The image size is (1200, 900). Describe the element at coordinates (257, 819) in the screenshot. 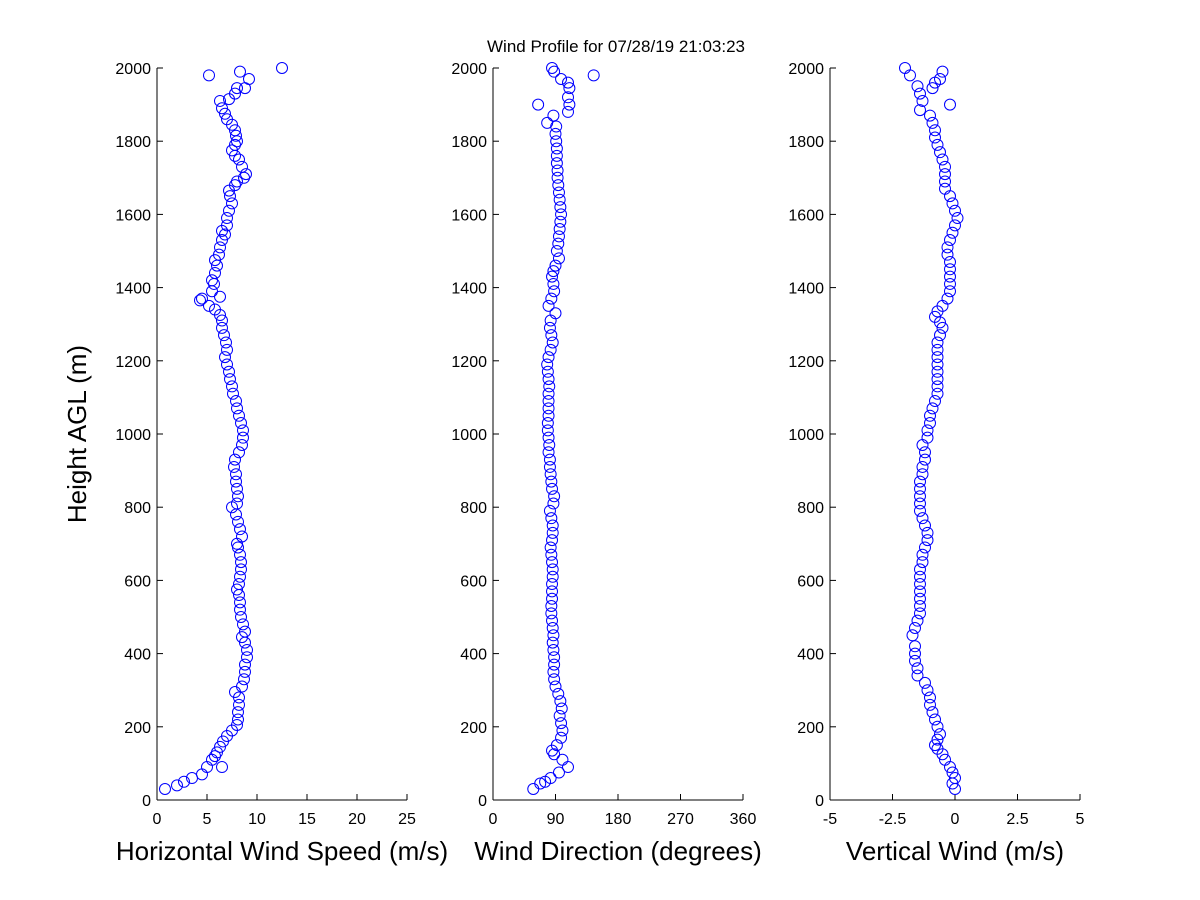

I see `x-tick-label: 10` at that location.